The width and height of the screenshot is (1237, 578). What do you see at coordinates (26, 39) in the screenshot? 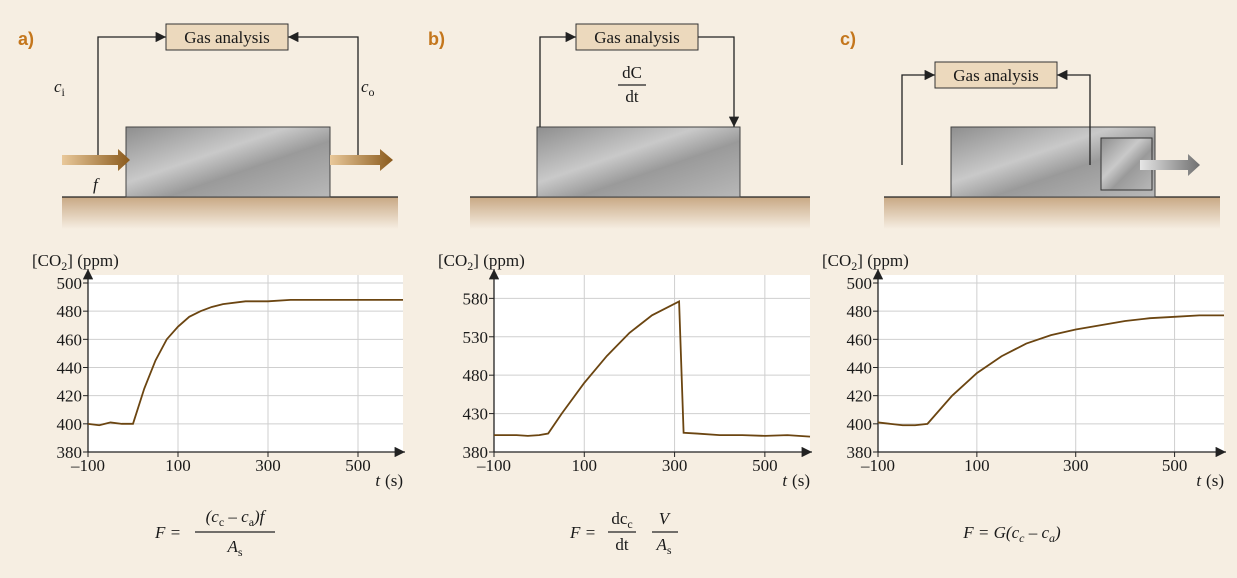
I see `panel-label: a)` at bounding box center [26, 39].